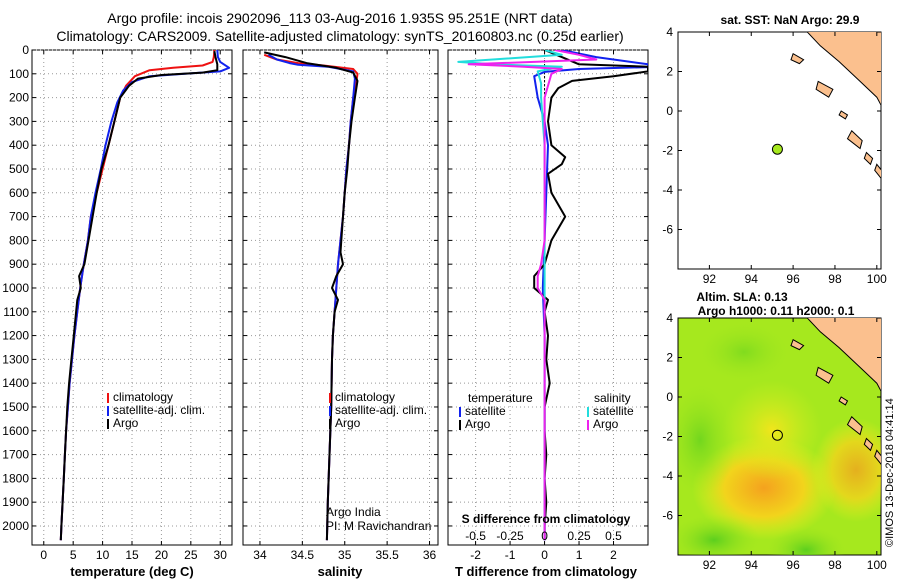 Image resolution: width=900 pixels, height=580 pixels. I want to click on salinity-legend-label: Argo, so click(348, 423).